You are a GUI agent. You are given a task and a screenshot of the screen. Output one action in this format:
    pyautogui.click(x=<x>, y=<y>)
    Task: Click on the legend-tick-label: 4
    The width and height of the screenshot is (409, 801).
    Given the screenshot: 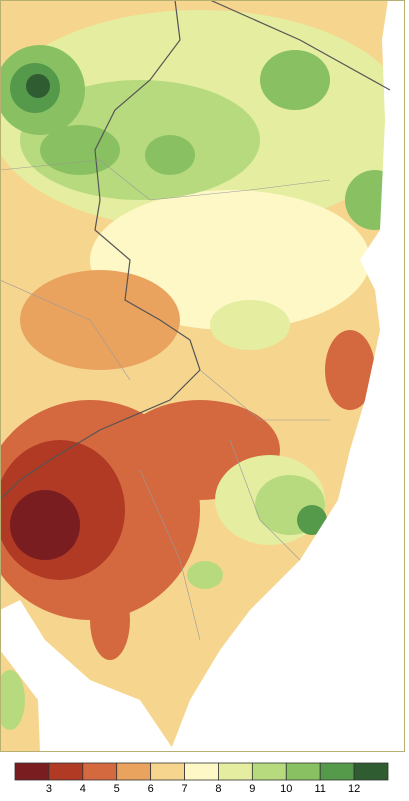 What is the action you would take?
    pyautogui.click(x=83, y=789)
    